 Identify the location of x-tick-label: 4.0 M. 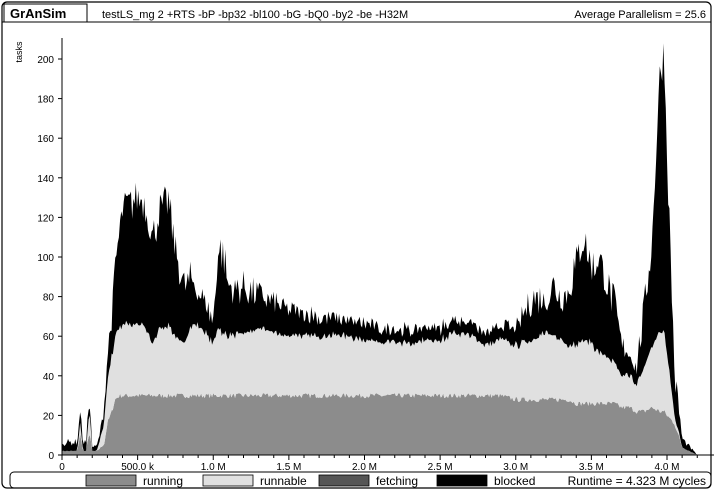
(666, 467).